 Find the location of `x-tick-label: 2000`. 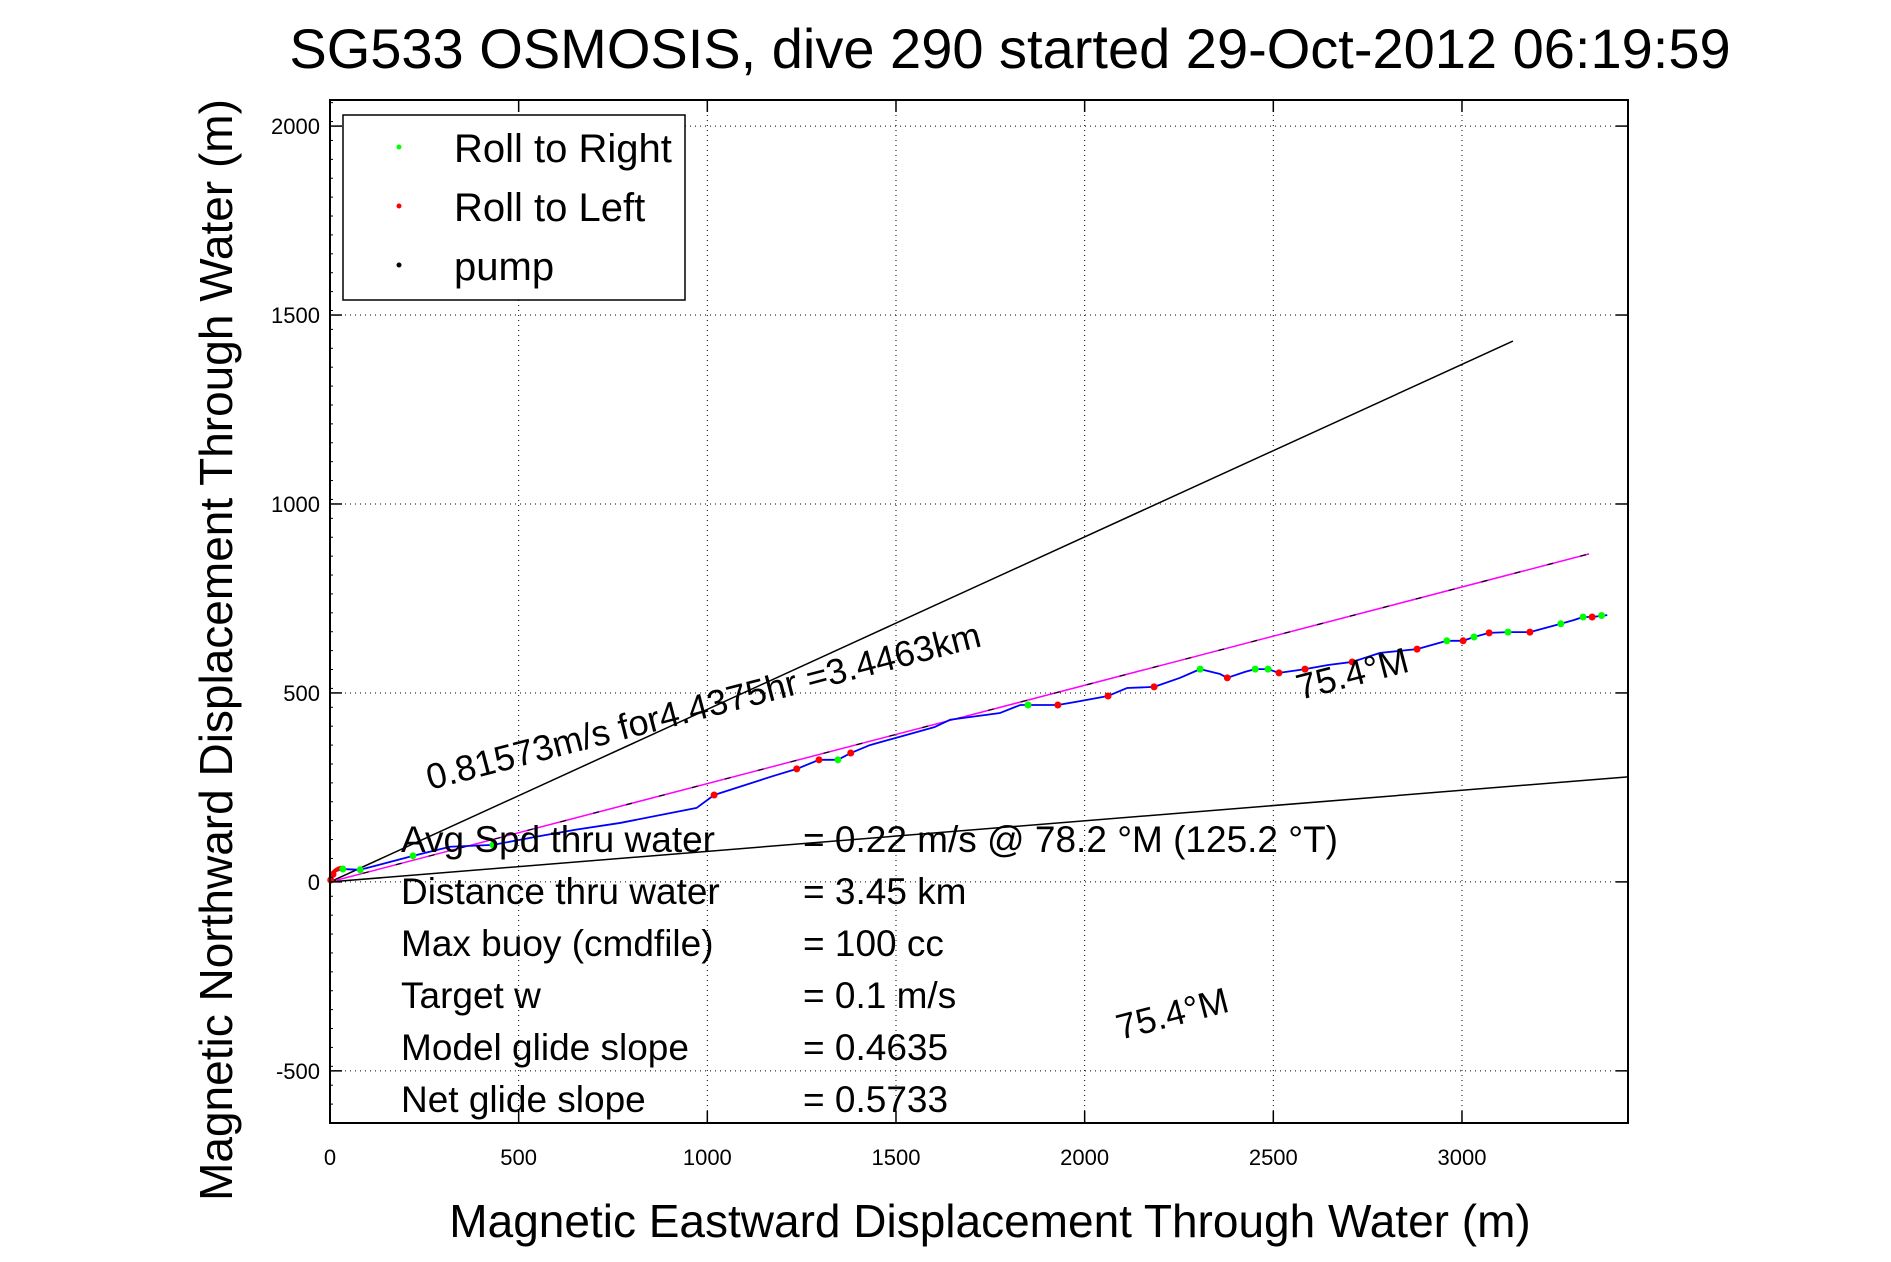

x-tick-label: 2000 is located at coordinates (1084, 1157).